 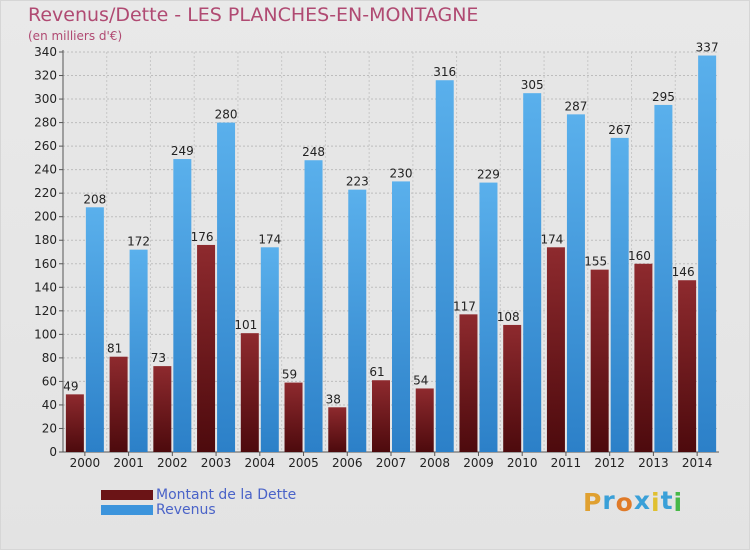 What do you see at coordinates (45, 264) in the screenshot?
I see `y-tick-label: 160` at bounding box center [45, 264].